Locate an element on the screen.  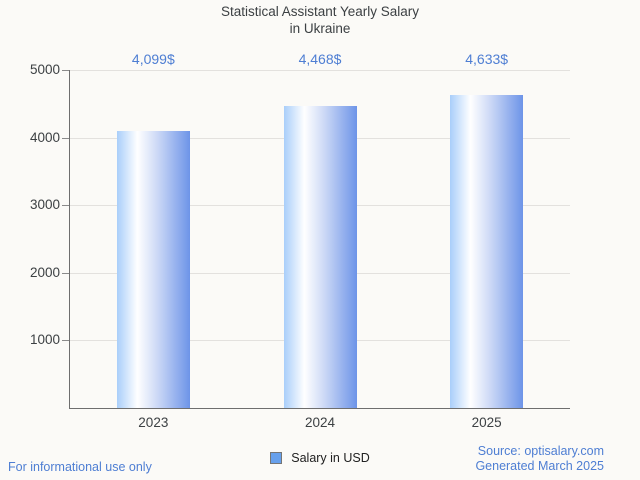
y-axis-label-4000: 4000 is located at coordinates (44, 137).